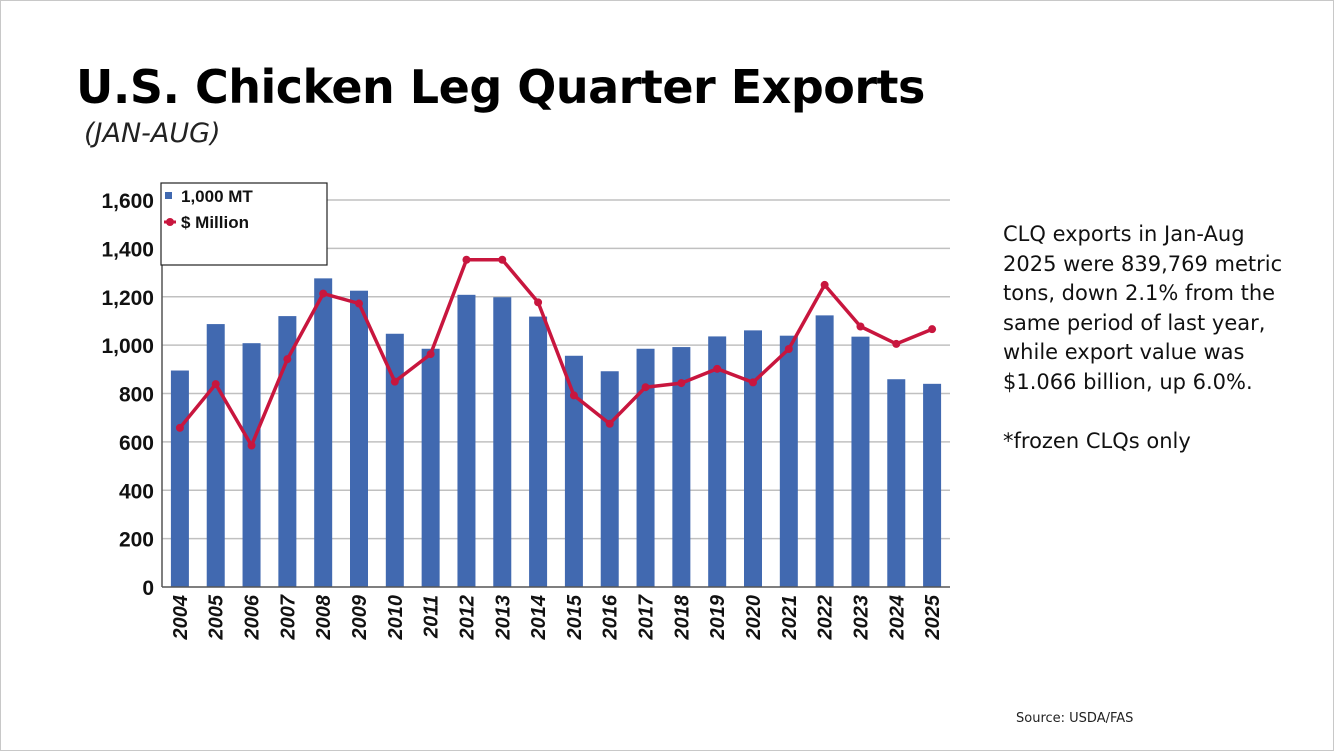 The image size is (1334, 751). I want to click on x-tick-label: 2009, so click(360, 617).